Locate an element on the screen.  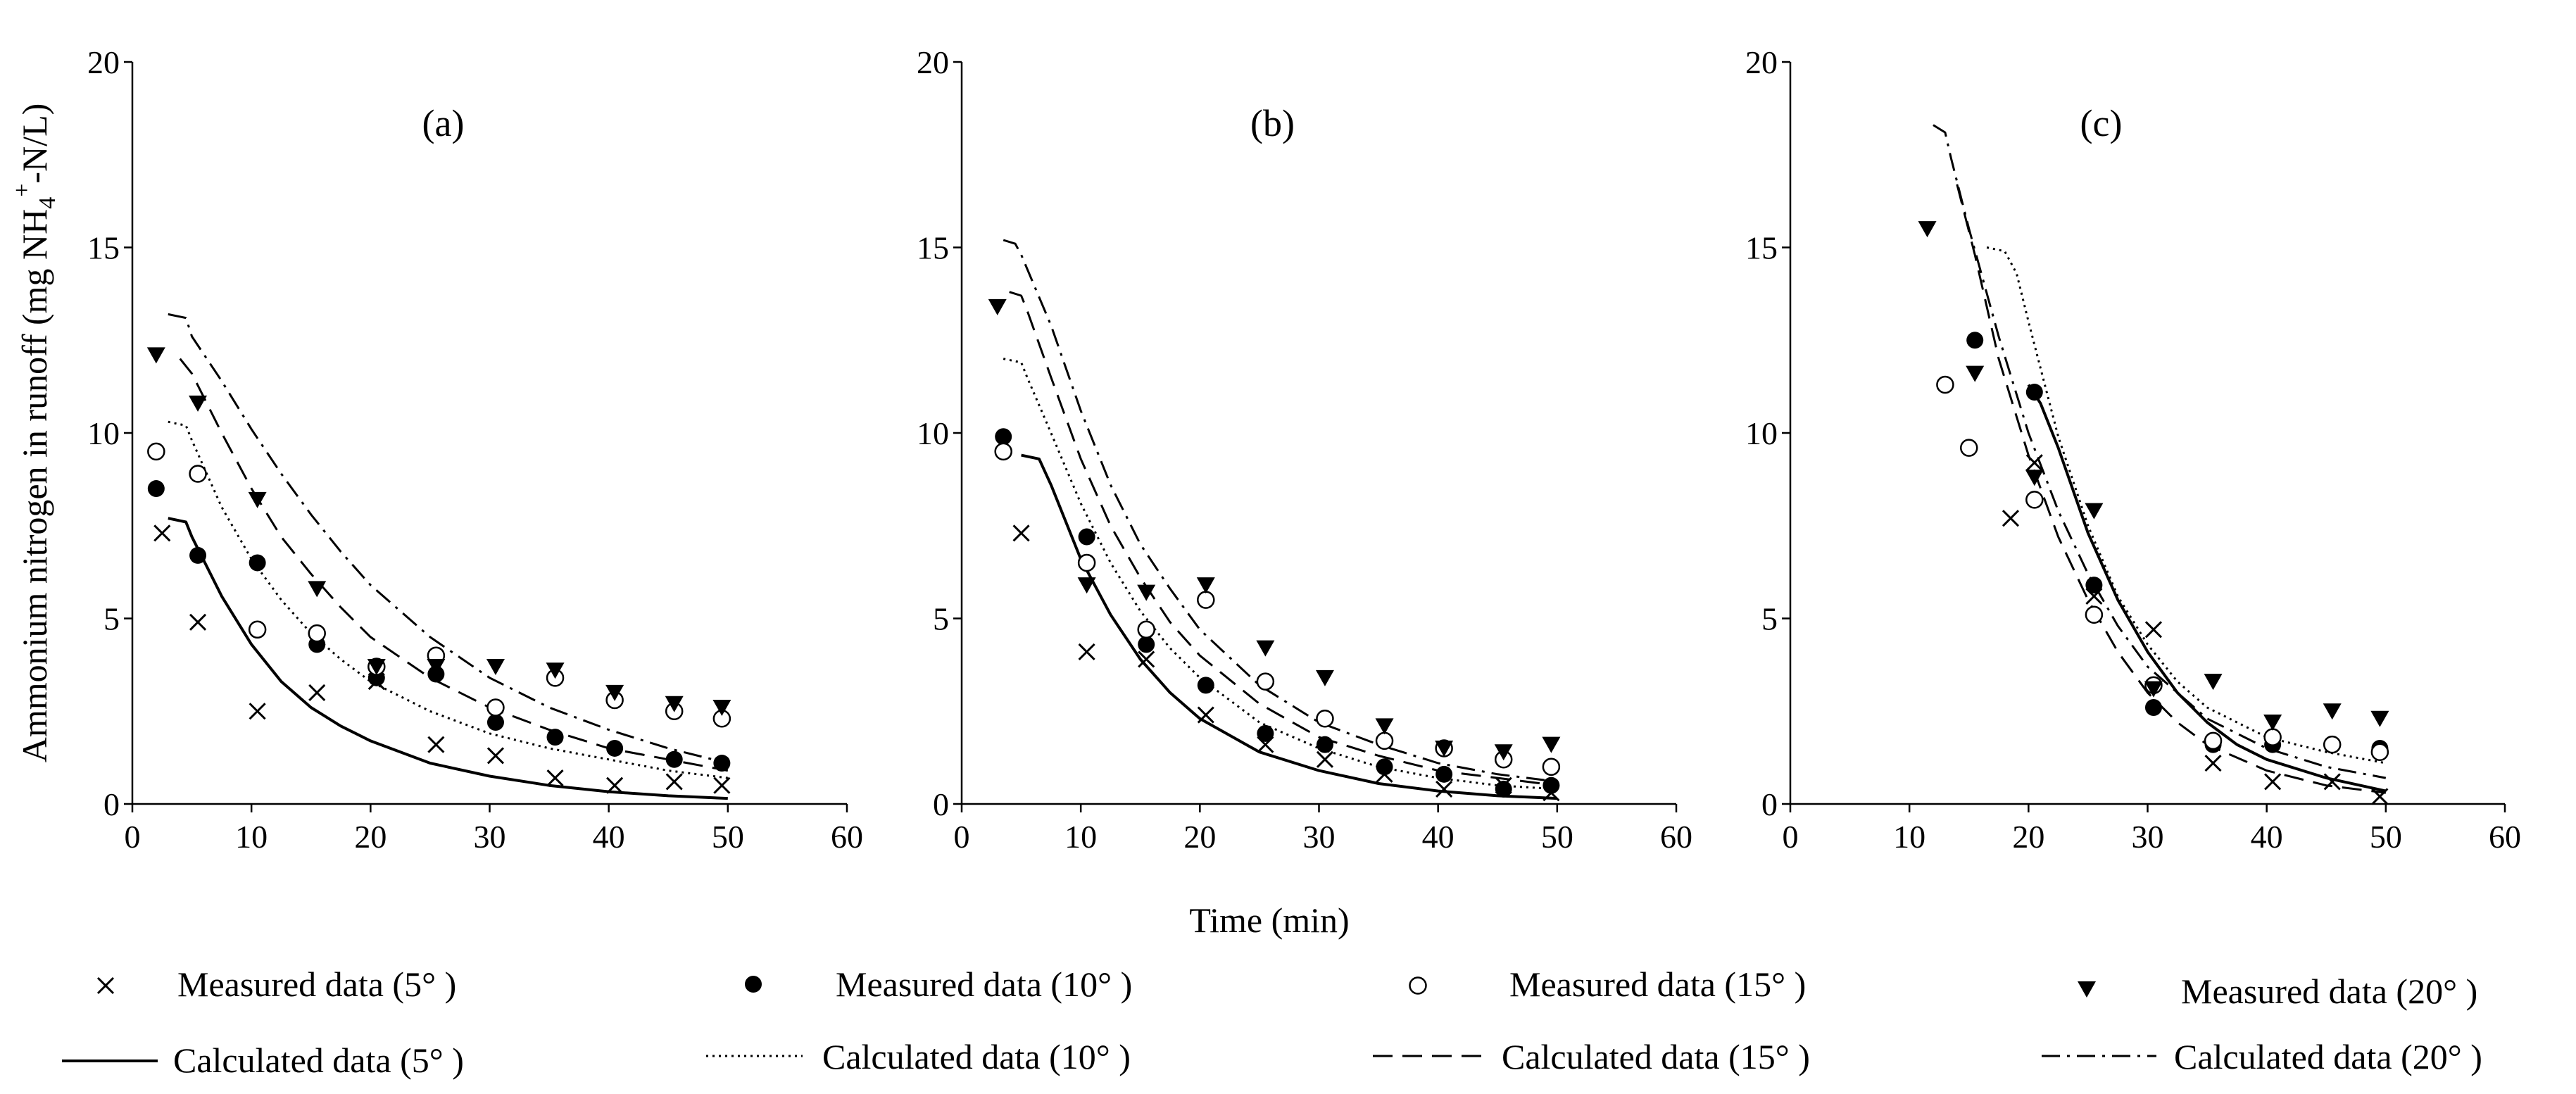
legend-label-calculated-15: Calculated data (15° ) is located at coordinates (1656, 1056).